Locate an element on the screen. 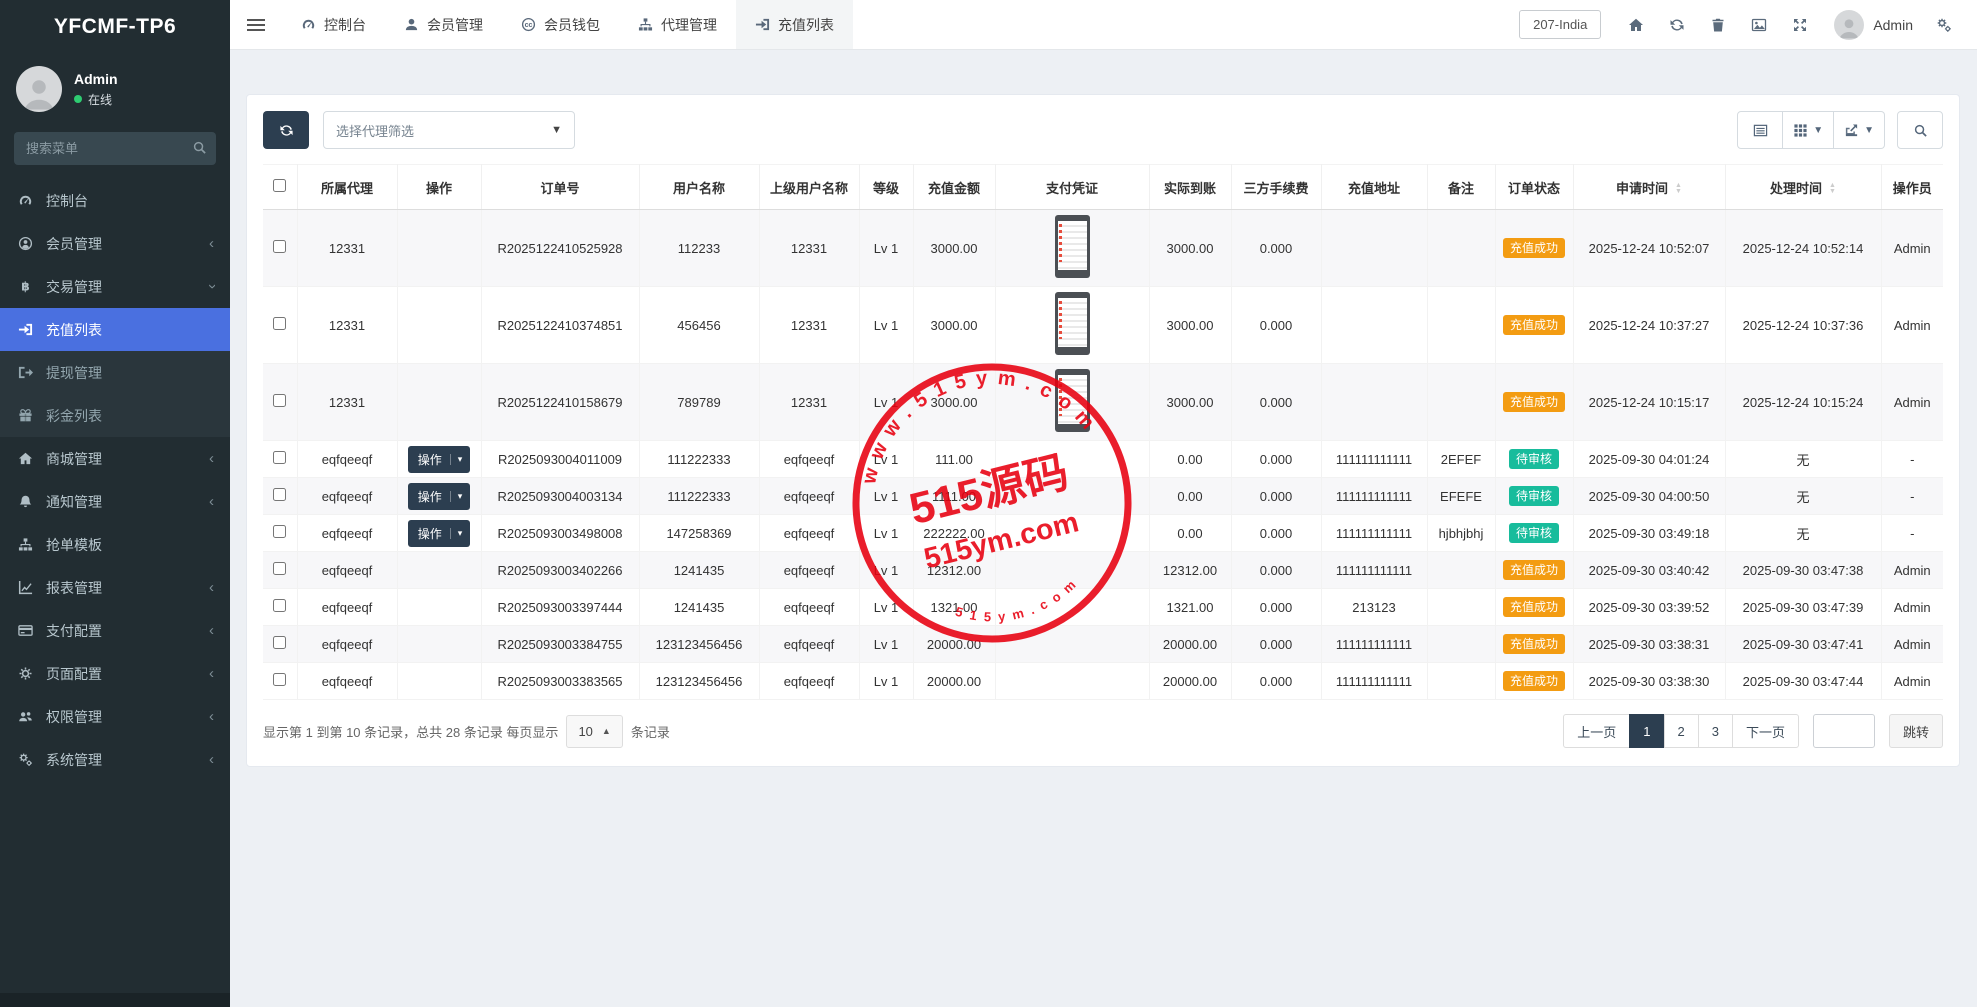 The height and width of the screenshot is (1007, 1977). topnav-item-wallet: cc 会员钱包 is located at coordinates (560, 24).